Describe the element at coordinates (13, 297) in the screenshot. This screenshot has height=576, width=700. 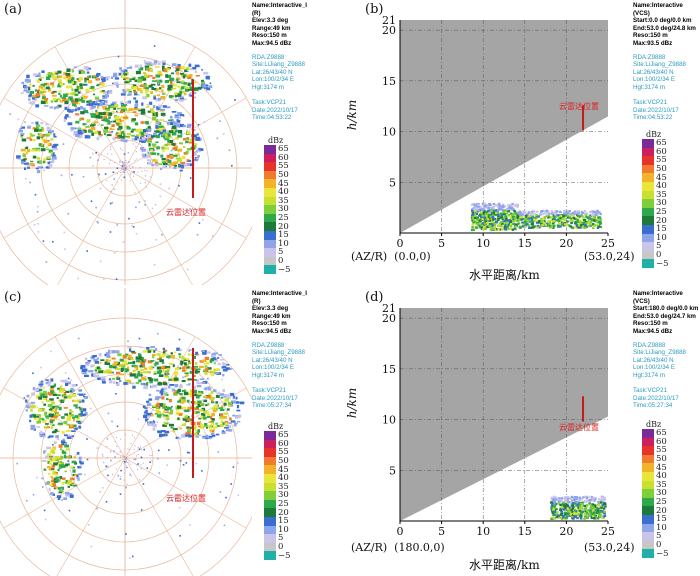
I see `panel-label: (c)` at that location.